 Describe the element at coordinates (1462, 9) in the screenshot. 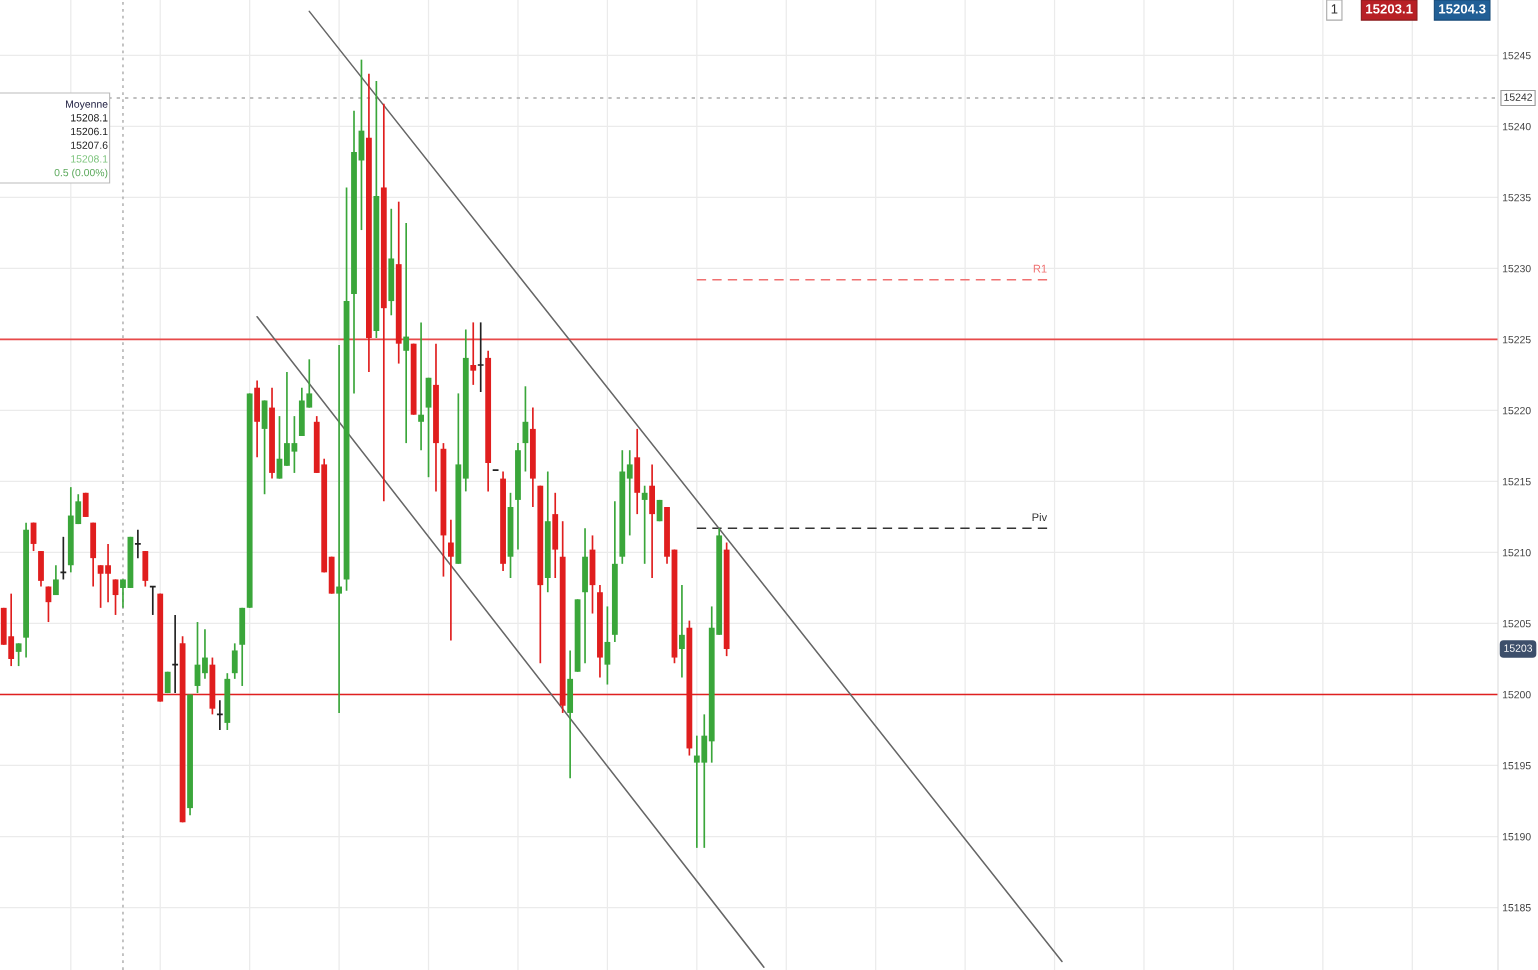

I see `annotation: 15204.3` at that location.